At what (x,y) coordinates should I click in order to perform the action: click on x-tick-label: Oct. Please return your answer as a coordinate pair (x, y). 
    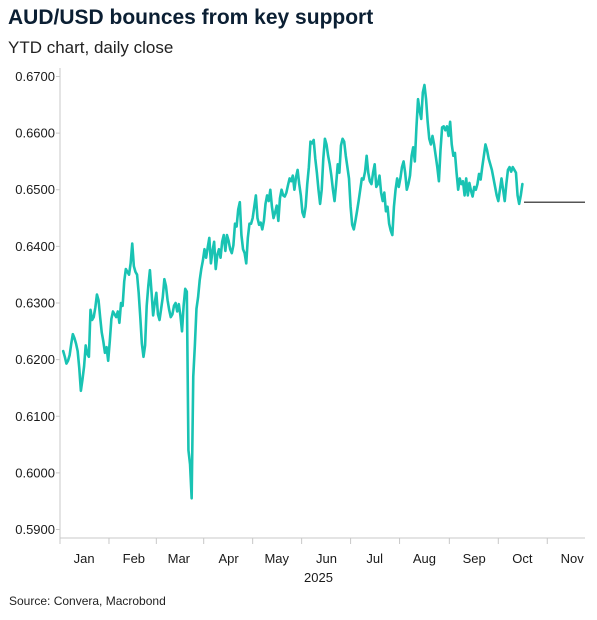
    Looking at the image, I should click on (522, 558).